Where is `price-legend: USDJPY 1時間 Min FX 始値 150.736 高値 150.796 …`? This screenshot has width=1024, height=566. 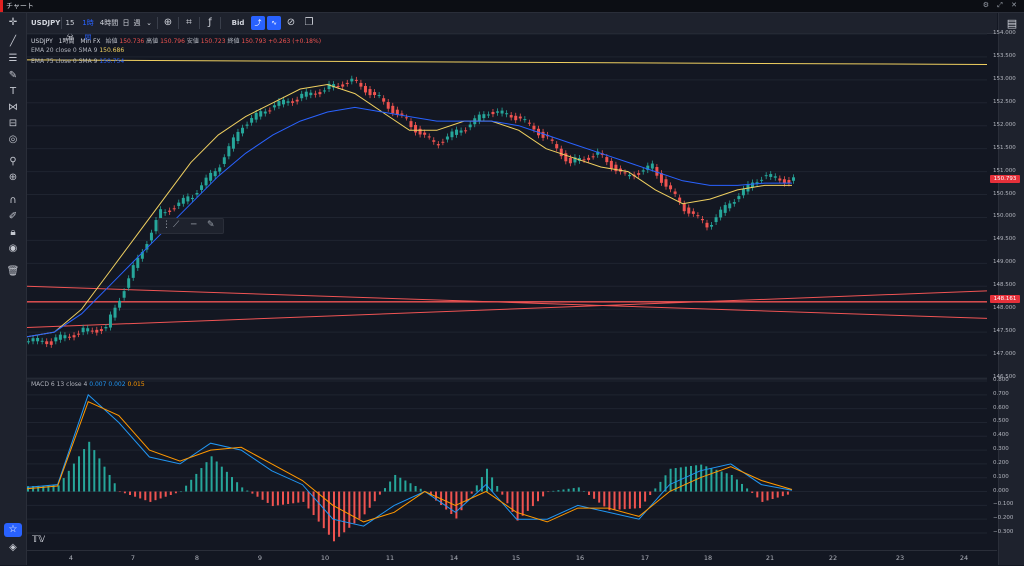 price-legend: USDJPY 1時間 Min FX 始値 150.736 高値 150.796 … is located at coordinates (176, 40).